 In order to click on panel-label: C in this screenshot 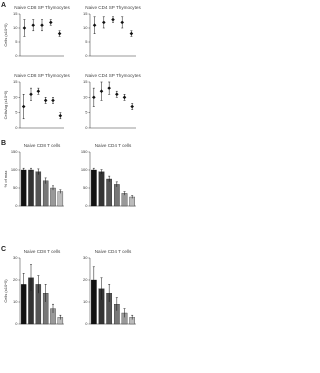, I will do `click(3, 249)`.